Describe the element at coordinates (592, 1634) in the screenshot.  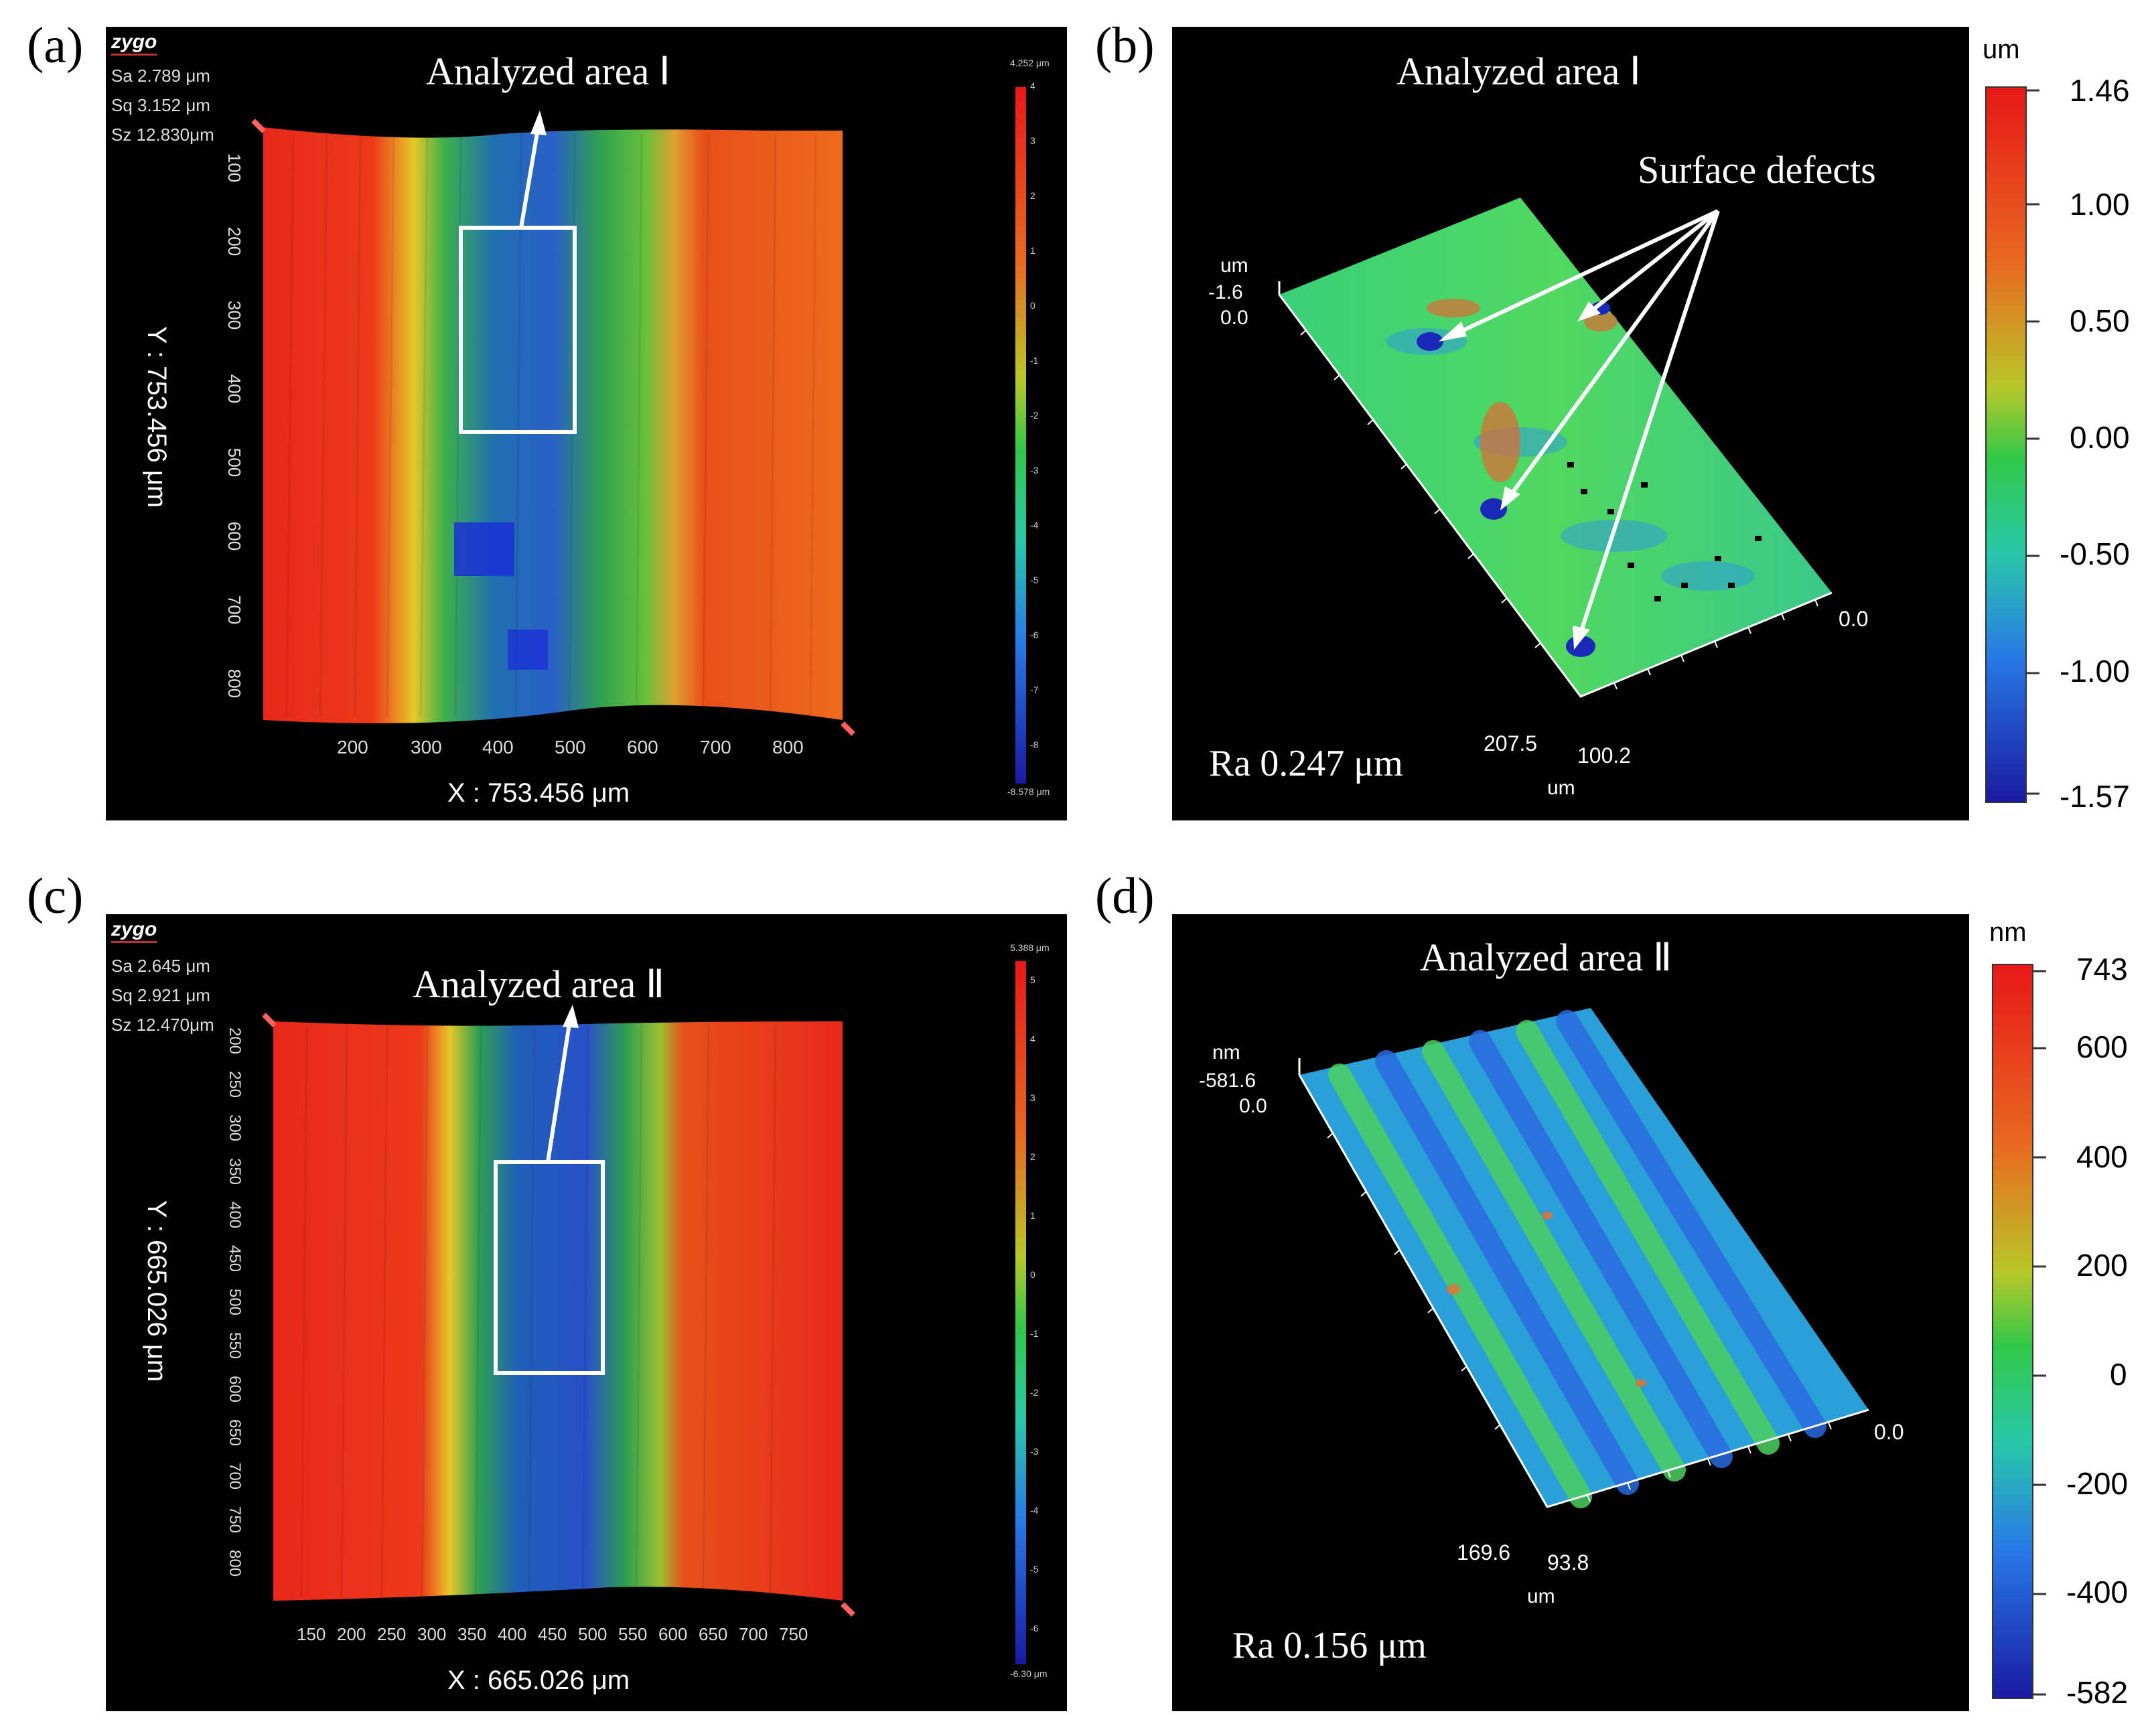
I see `panel-c-x-tick: 500` at that location.